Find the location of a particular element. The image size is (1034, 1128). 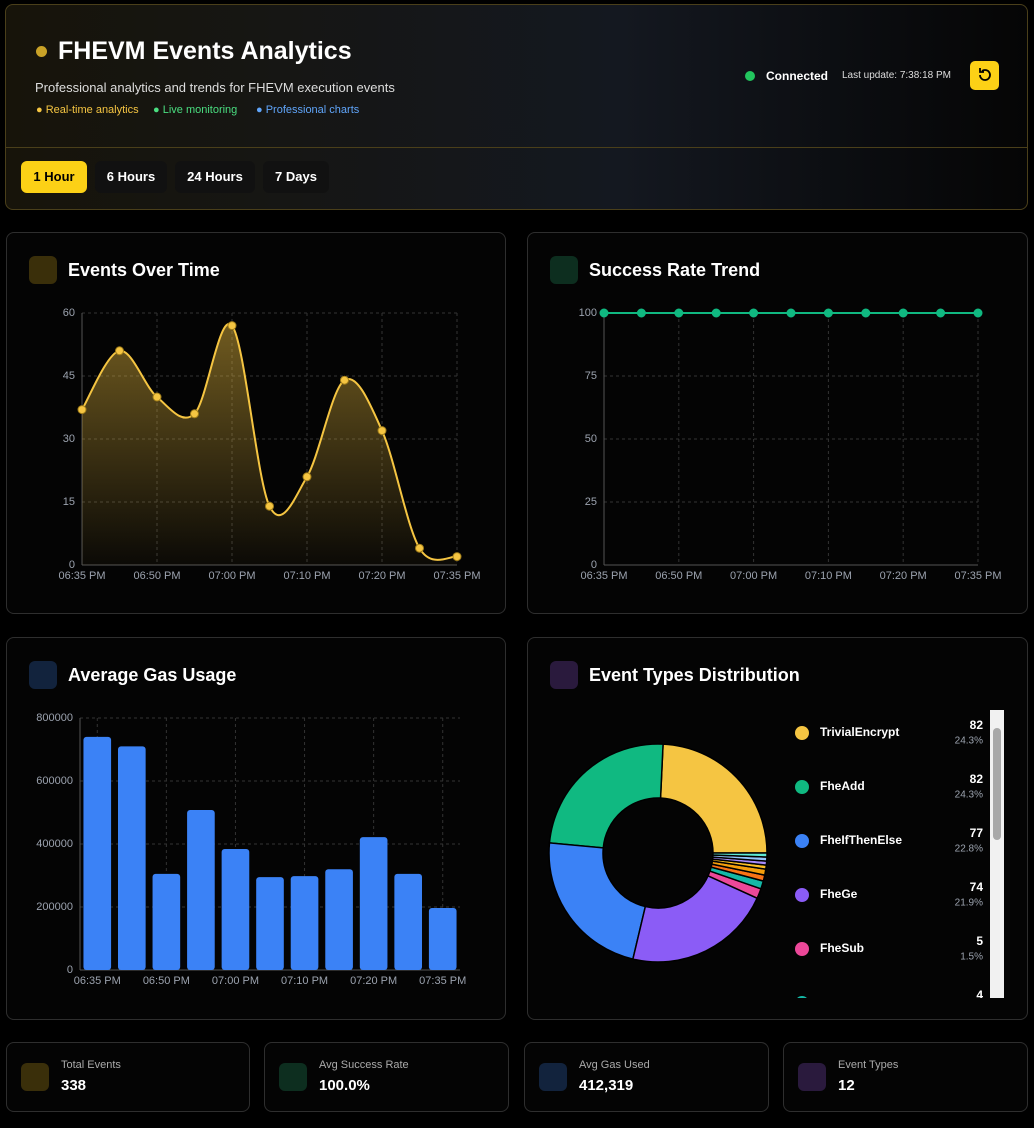

y-tick-label: 30 is located at coordinates (69, 439).